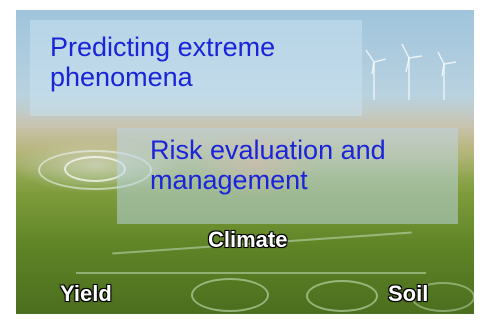 This screenshot has height=326, width=490. What do you see at coordinates (121, 77) in the screenshot?
I see `title1-line2: phenomena` at bounding box center [121, 77].